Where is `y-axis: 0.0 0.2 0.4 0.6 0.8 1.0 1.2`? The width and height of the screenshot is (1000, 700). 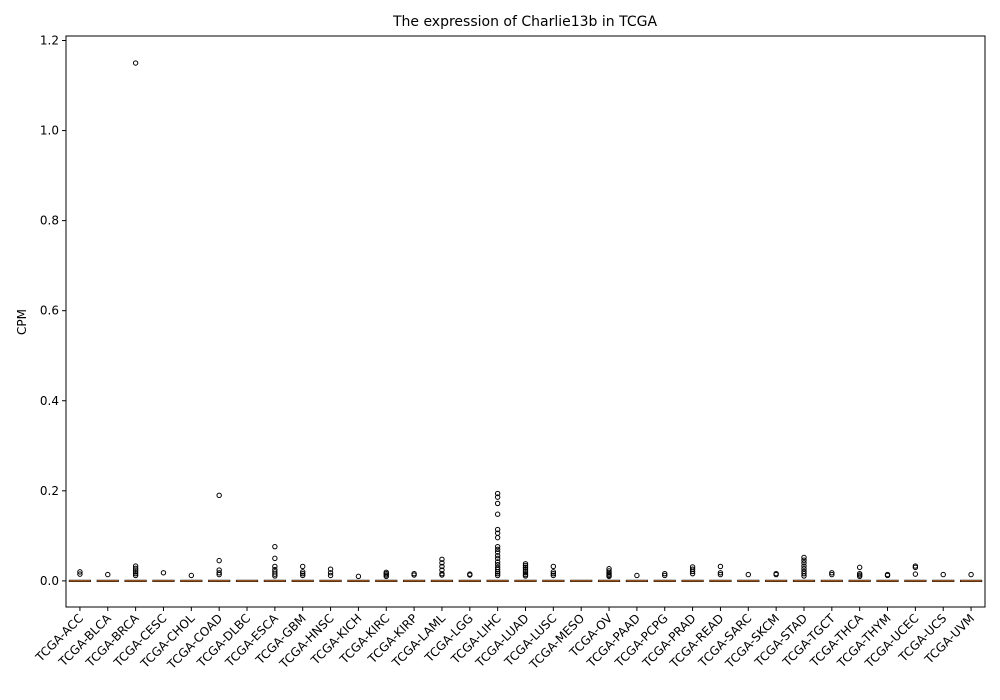 y-axis: 0.0 0.2 0.4 0.6 0.8 1.0 1.2 is located at coordinates (53, 311).